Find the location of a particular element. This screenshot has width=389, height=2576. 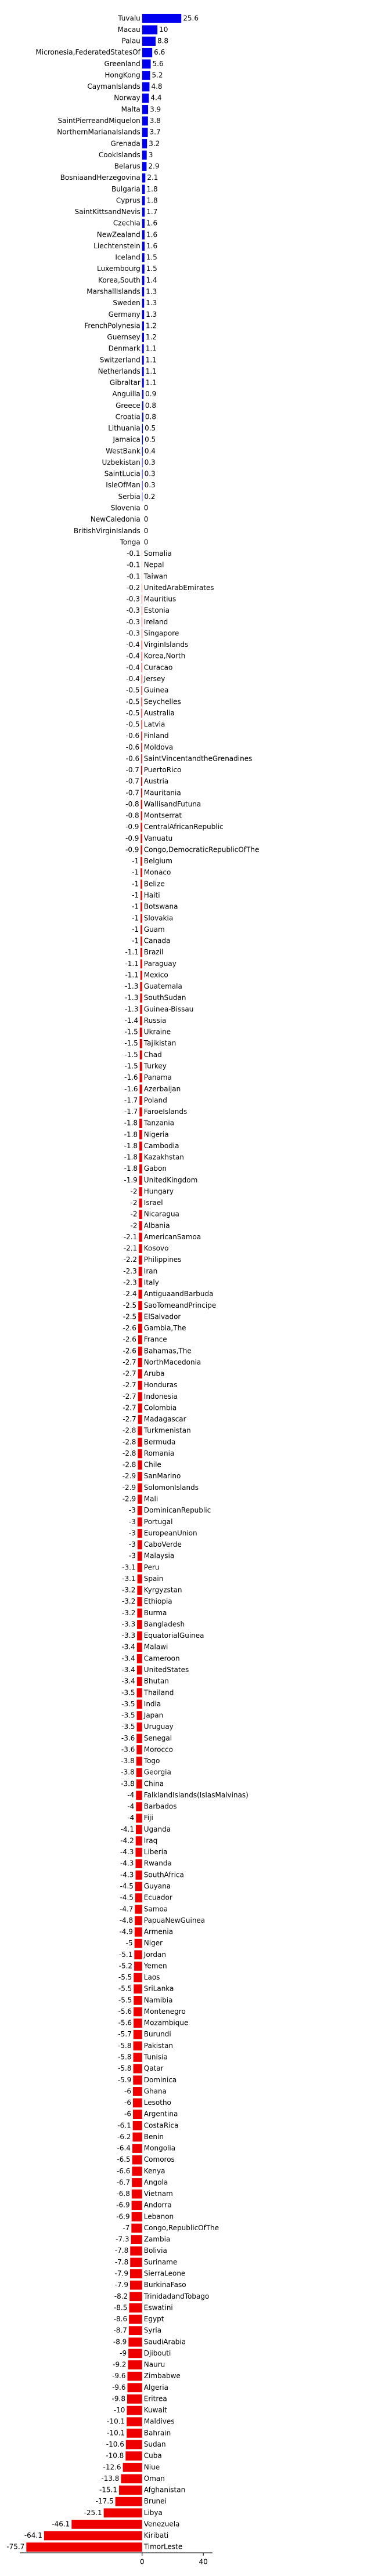

category-label: SouthAfrica is located at coordinates (164, 1875).